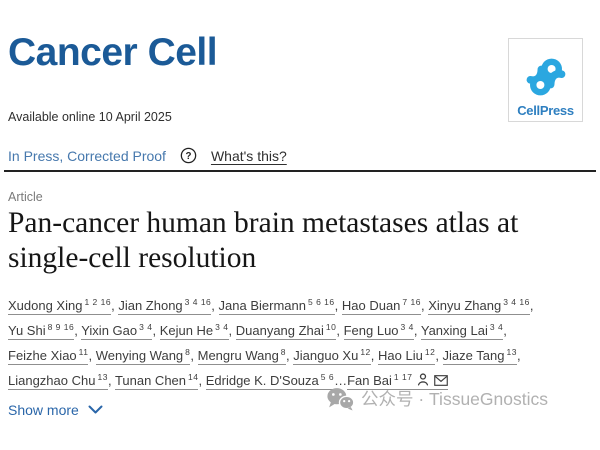 The image size is (600, 450). I want to click on show-more-button: Show more, so click(55, 410).